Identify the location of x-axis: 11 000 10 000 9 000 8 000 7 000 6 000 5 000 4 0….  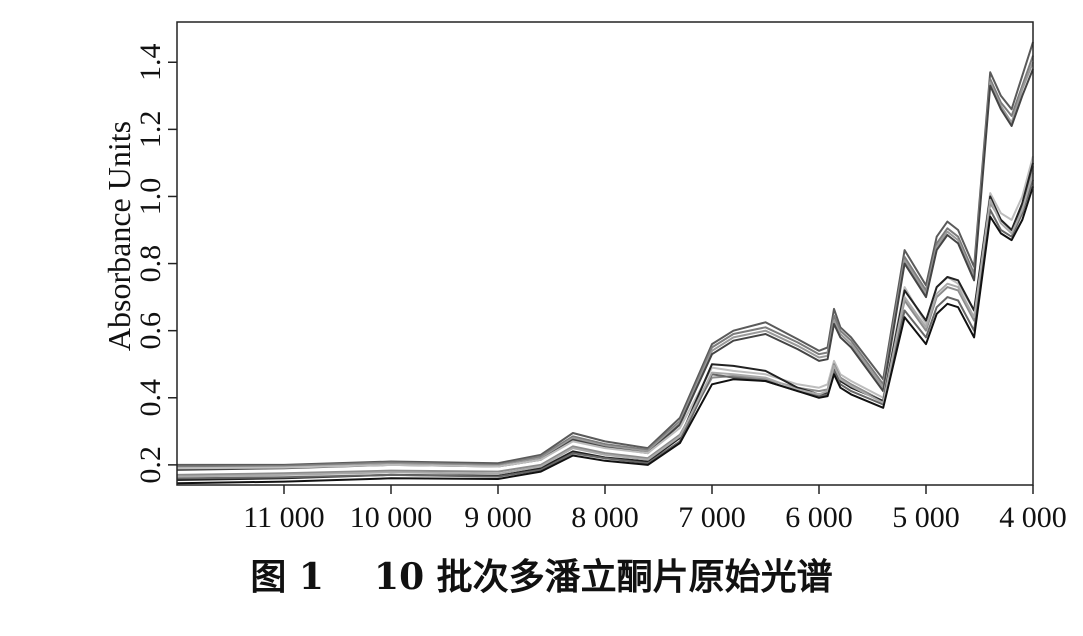
(655, 509).